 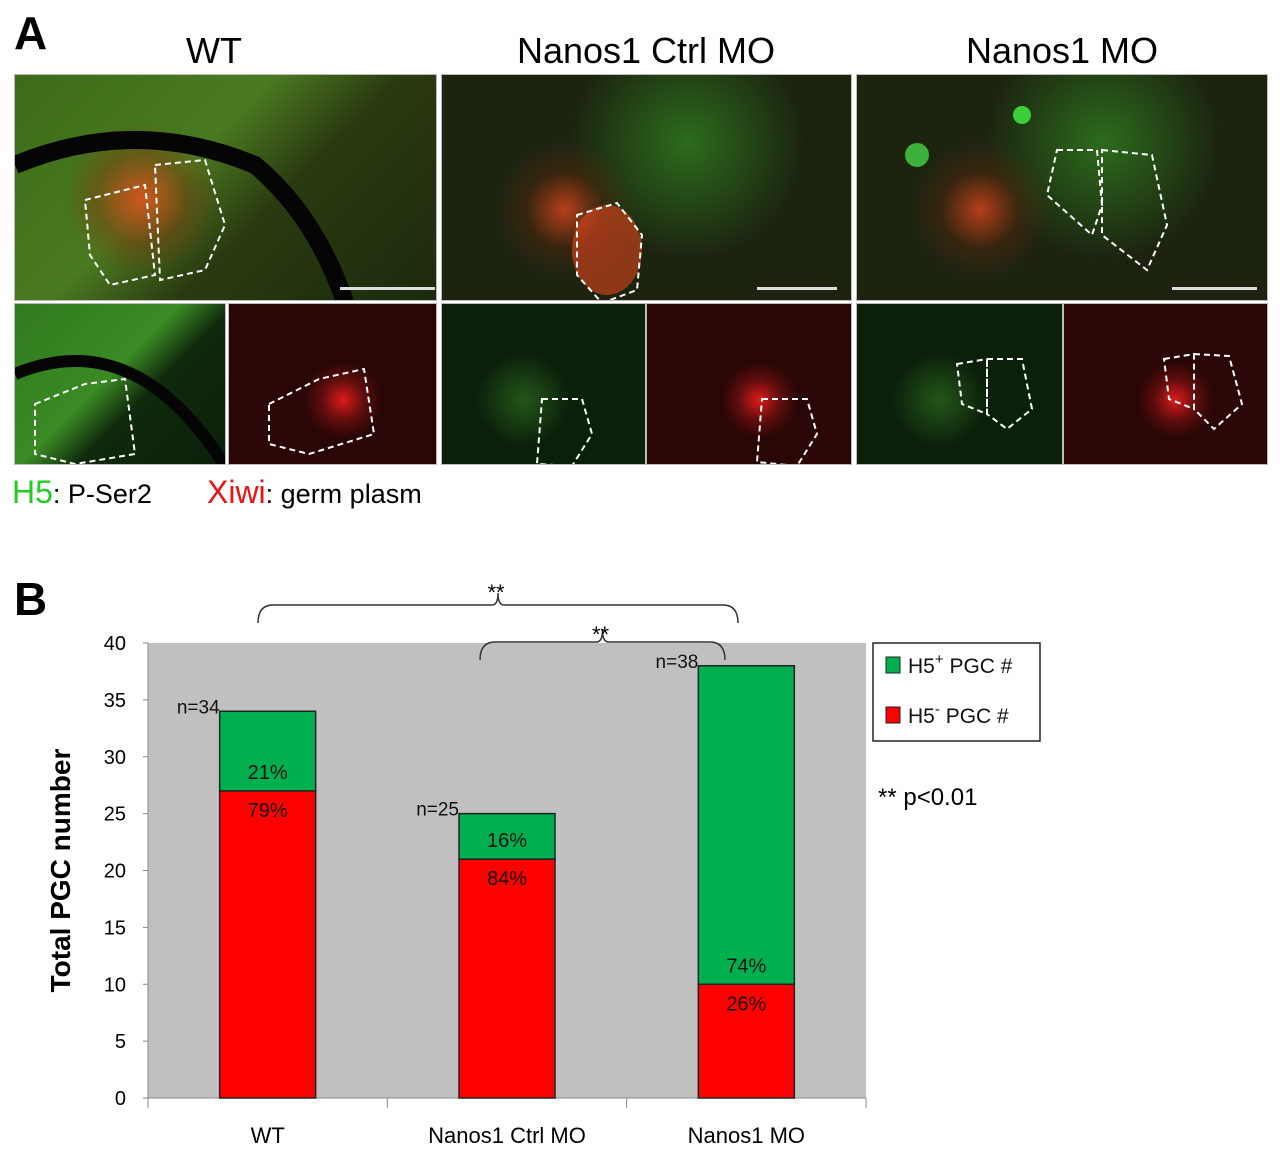 I want to click on bar-total-label: n=34, so click(x=198, y=707).